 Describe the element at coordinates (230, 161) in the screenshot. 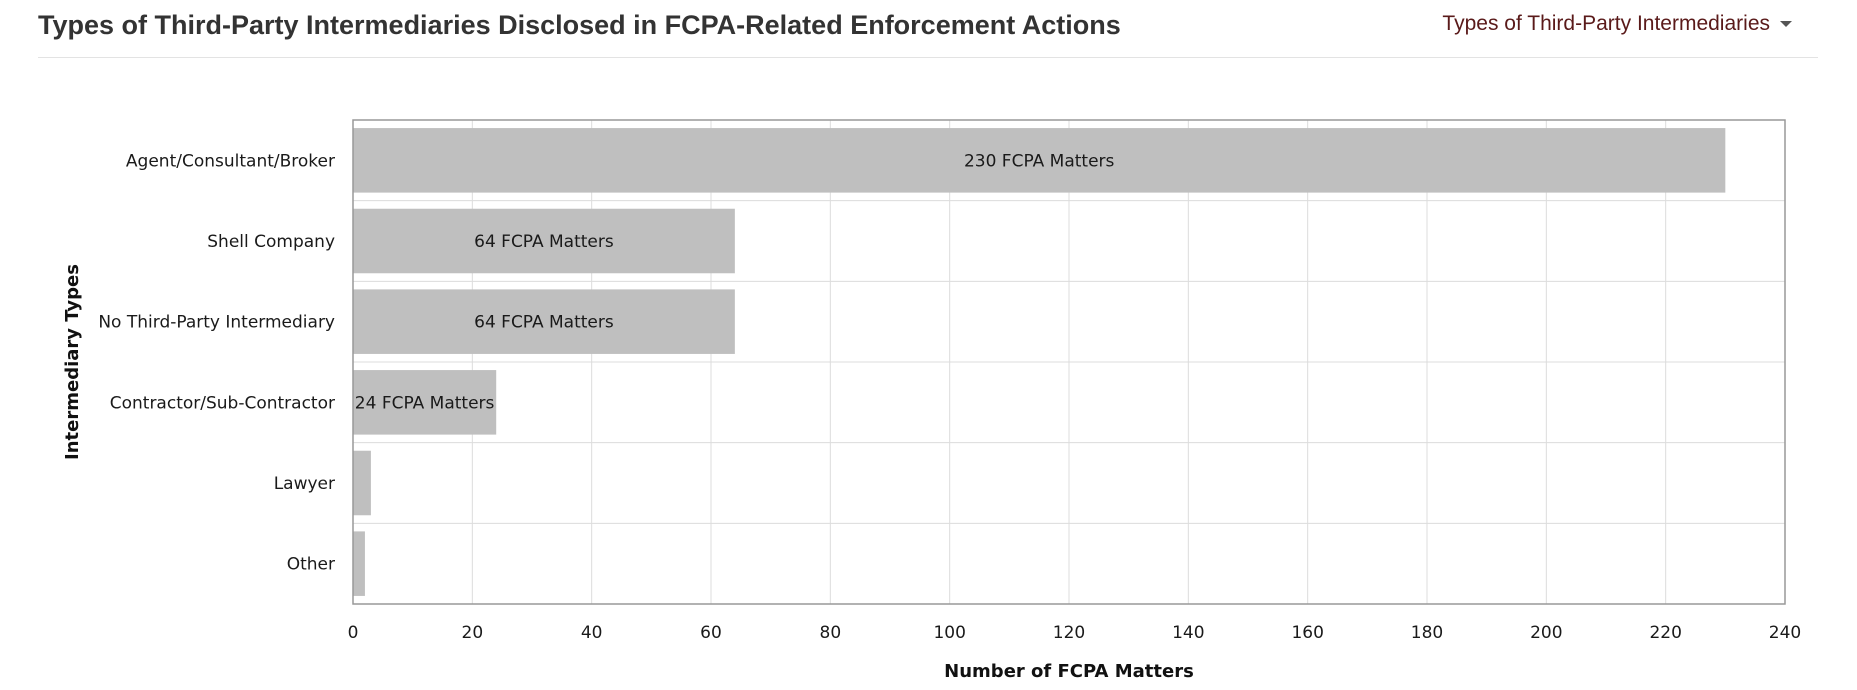

I see `y-category-label: Agent/Consultant/Broker` at that location.